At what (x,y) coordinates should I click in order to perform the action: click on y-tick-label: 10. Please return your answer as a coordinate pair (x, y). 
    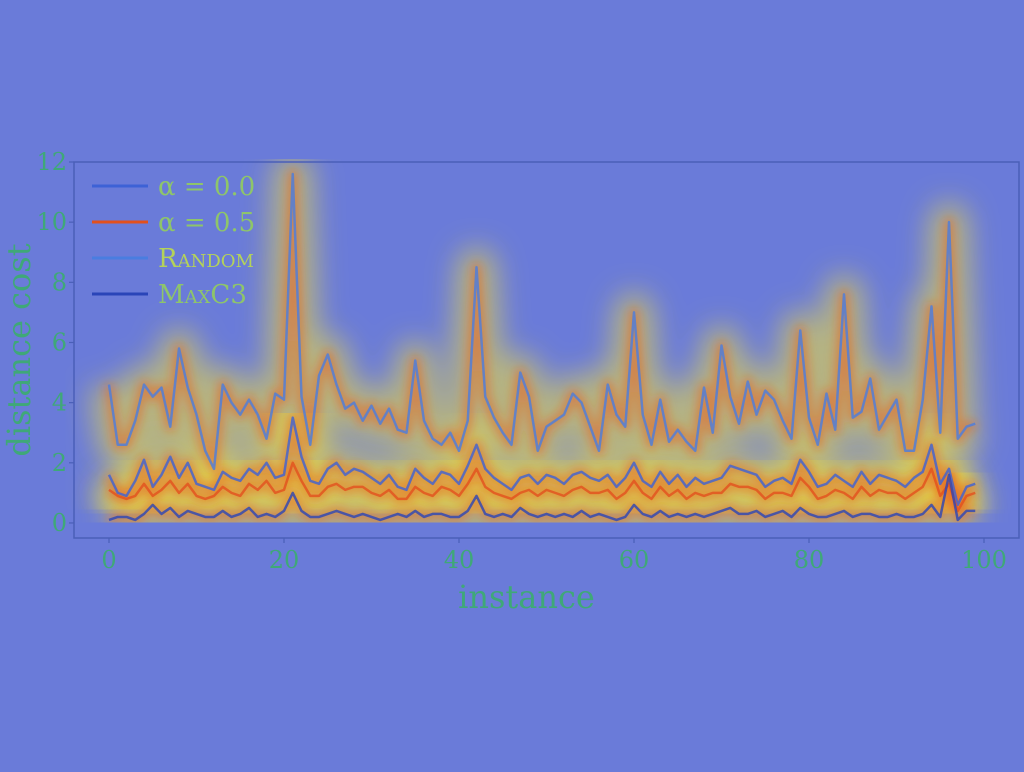
    Looking at the image, I should click on (51, 222).